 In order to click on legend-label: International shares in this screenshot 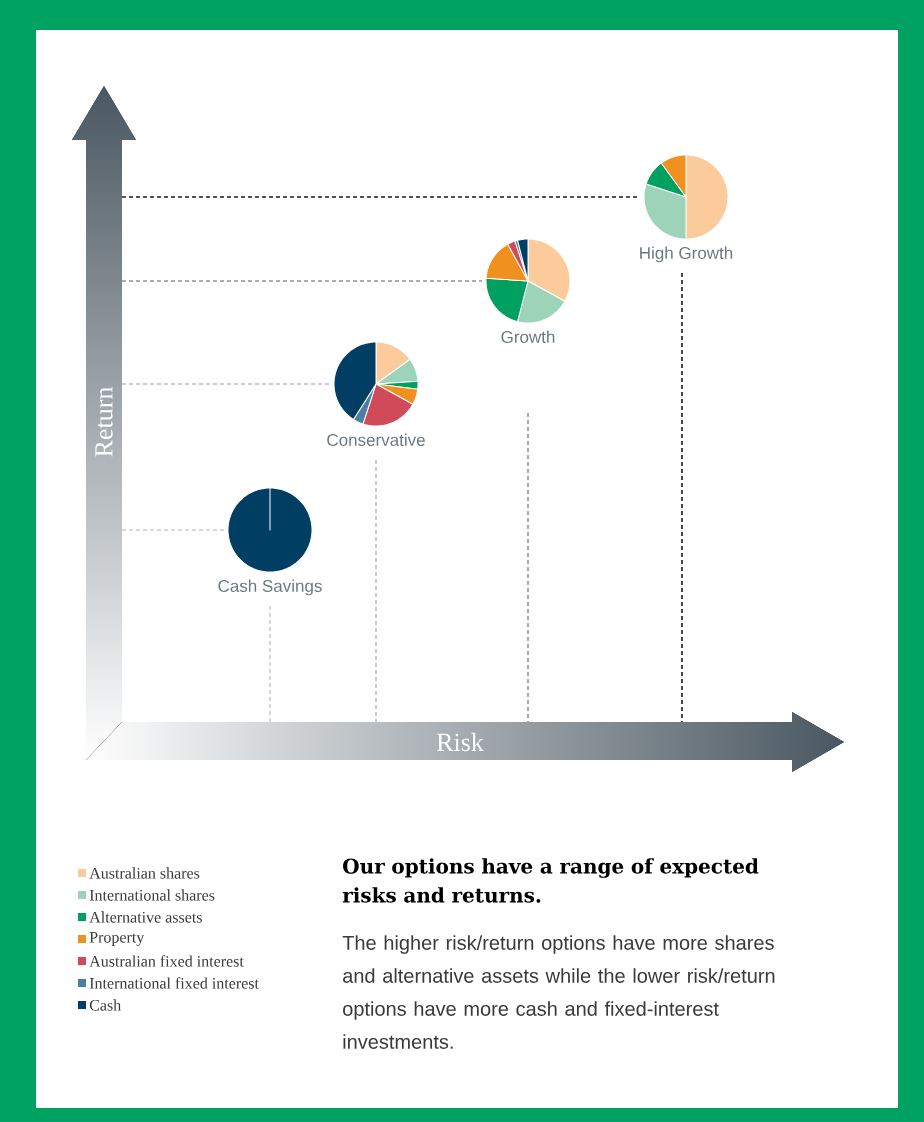, I will do `click(152, 895)`.